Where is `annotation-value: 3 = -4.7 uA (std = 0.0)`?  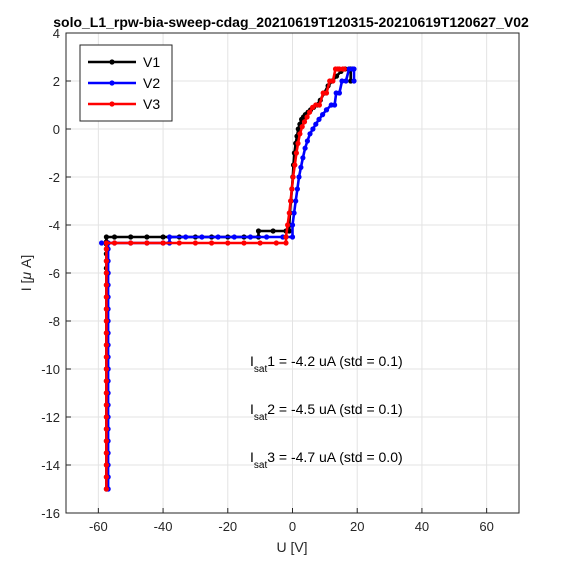 annotation-value: 3 = -4.7 uA (std = 0.0) is located at coordinates (334, 457).